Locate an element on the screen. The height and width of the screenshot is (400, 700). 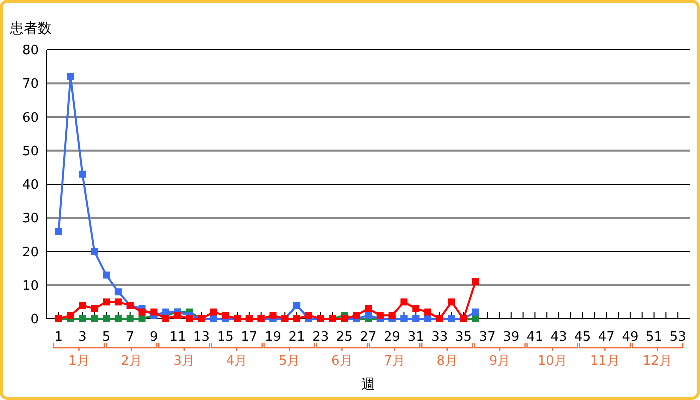
x-tick-label: 23 is located at coordinates (321, 337).